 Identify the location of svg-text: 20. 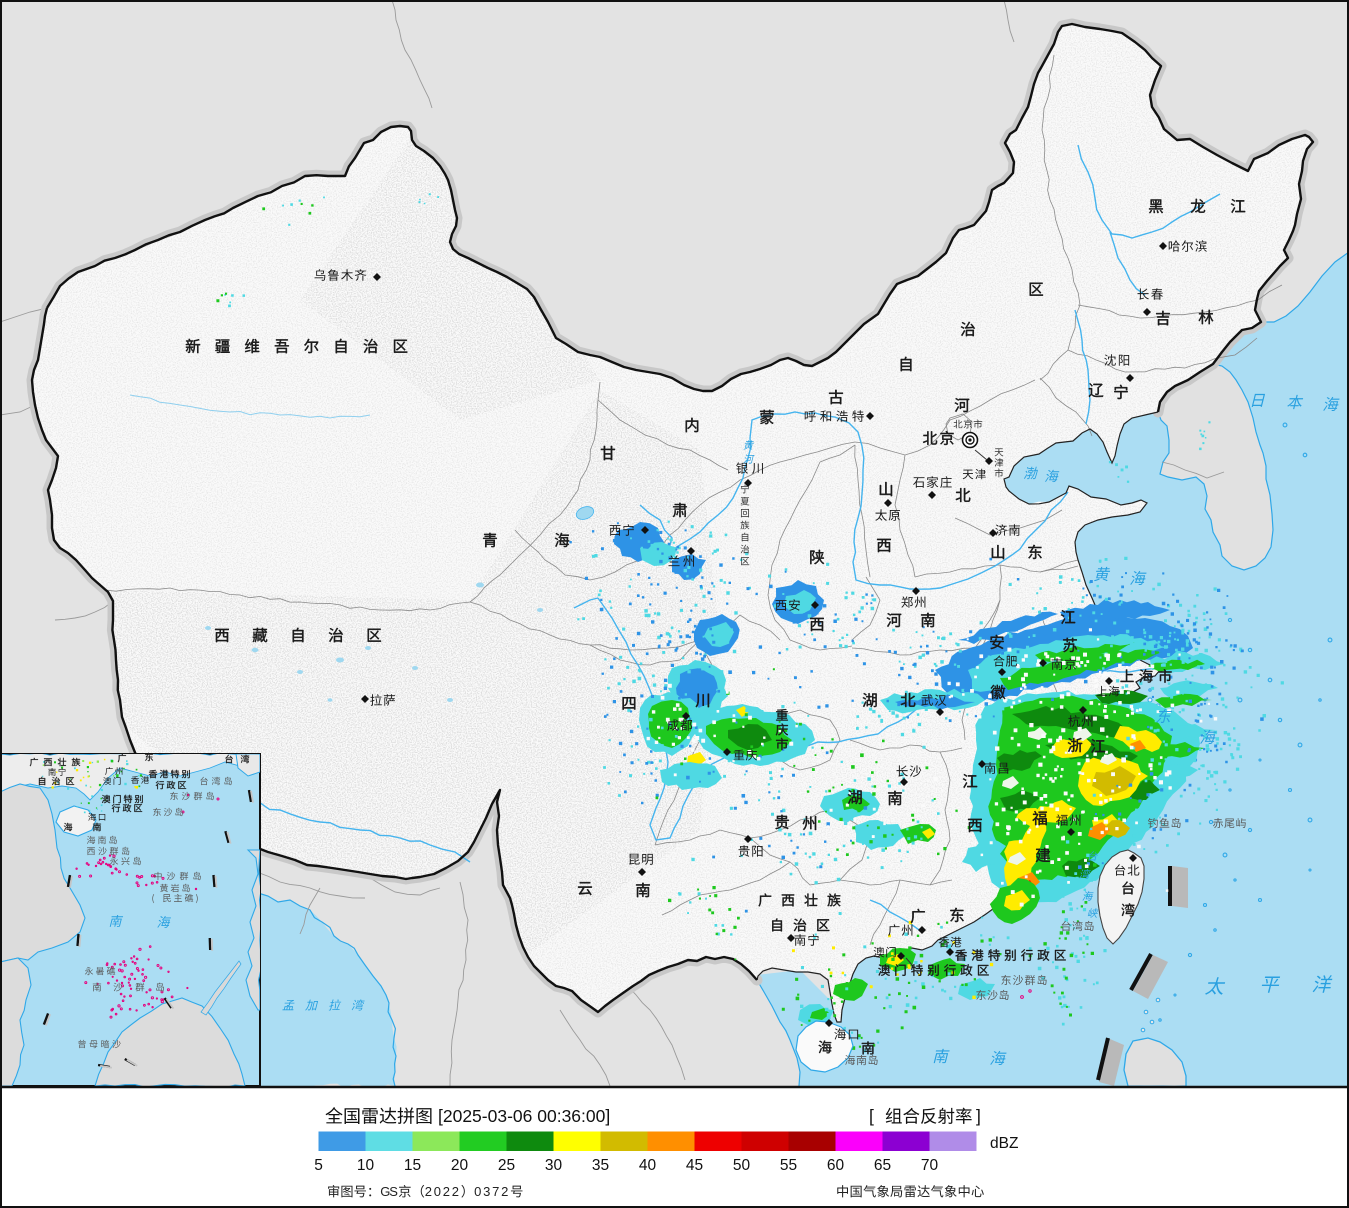
(460, 1165).